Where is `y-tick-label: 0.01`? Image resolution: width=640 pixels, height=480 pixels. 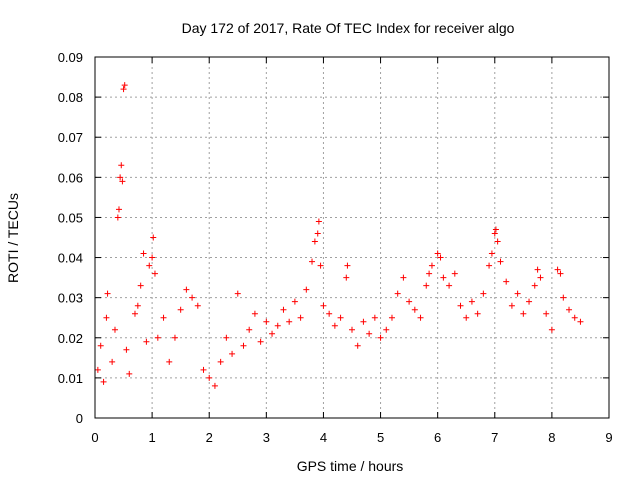
y-tick-label: 0.01 is located at coordinates (70, 378).